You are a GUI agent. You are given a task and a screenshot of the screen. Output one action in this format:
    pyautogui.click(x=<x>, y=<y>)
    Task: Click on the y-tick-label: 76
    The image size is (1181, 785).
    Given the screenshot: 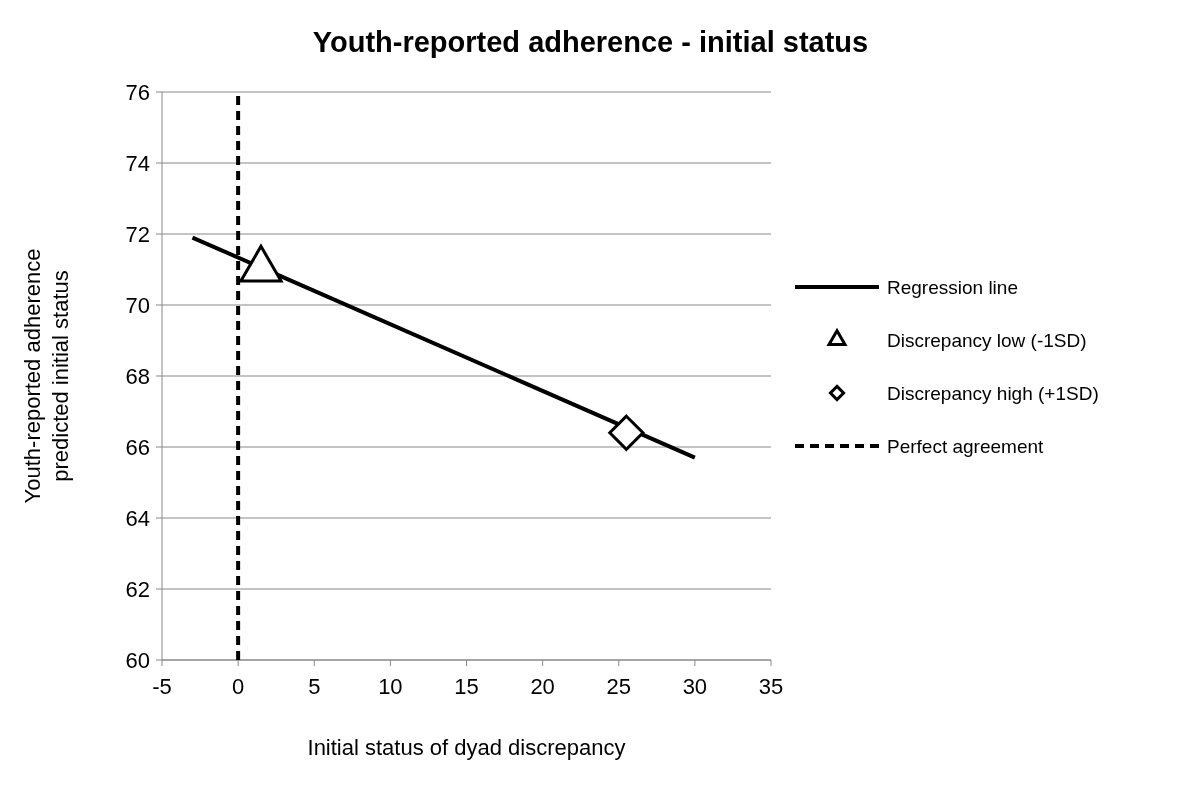 What is the action you would take?
    pyautogui.click(x=137, y=92)
    